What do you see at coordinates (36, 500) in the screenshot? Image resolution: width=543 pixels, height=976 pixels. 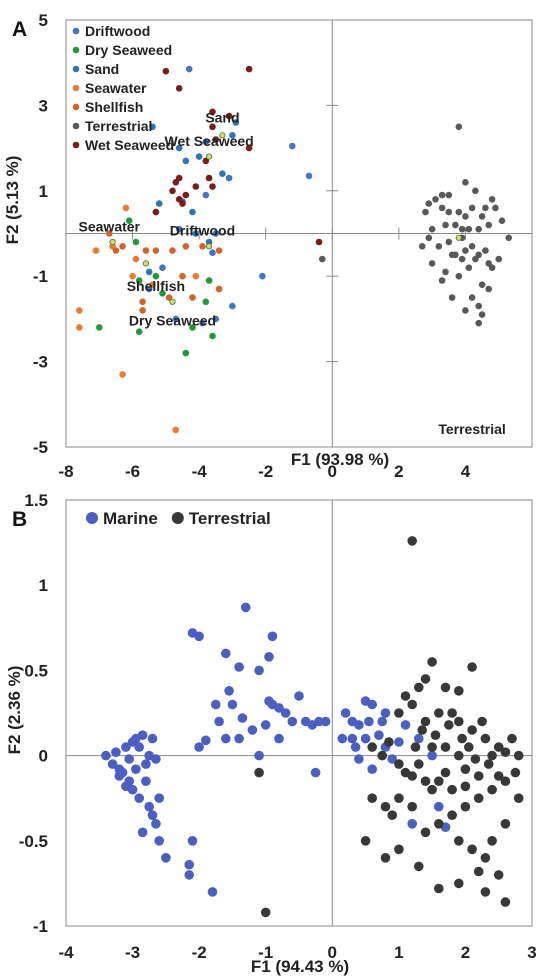 I see `y-tick-label: 1.5` at bounding box center [36, 500].